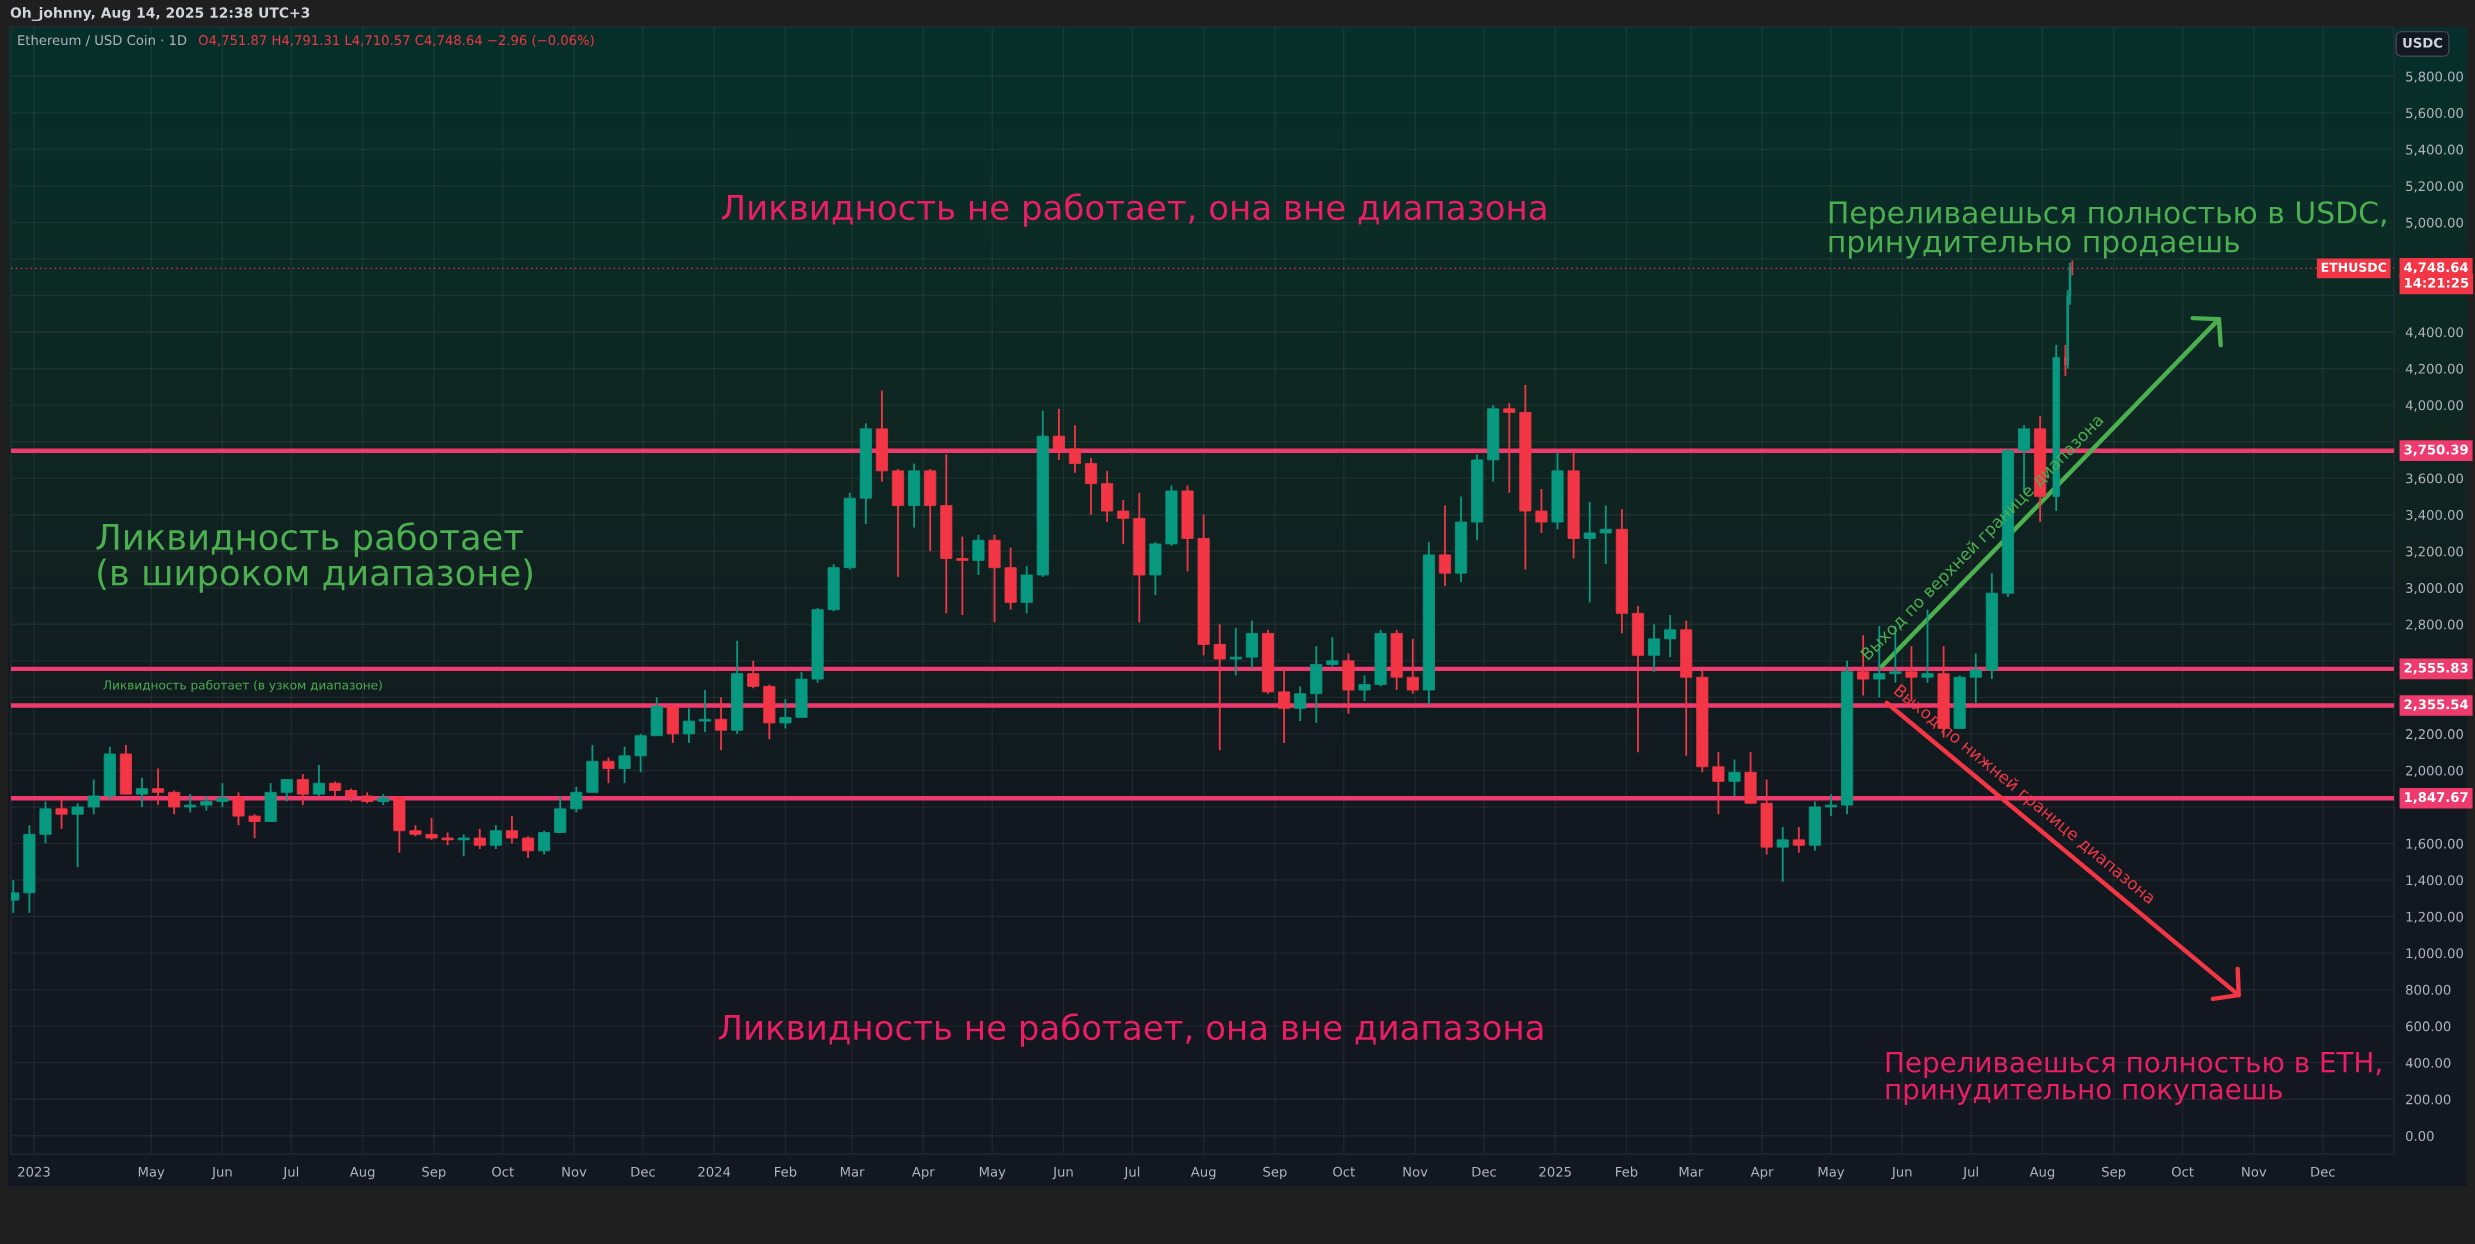  What do you see at coordinates (2436, 450) in the screenshot?
I see `ref-line-label: 3,750.39` at bounding box center [2436, 450].